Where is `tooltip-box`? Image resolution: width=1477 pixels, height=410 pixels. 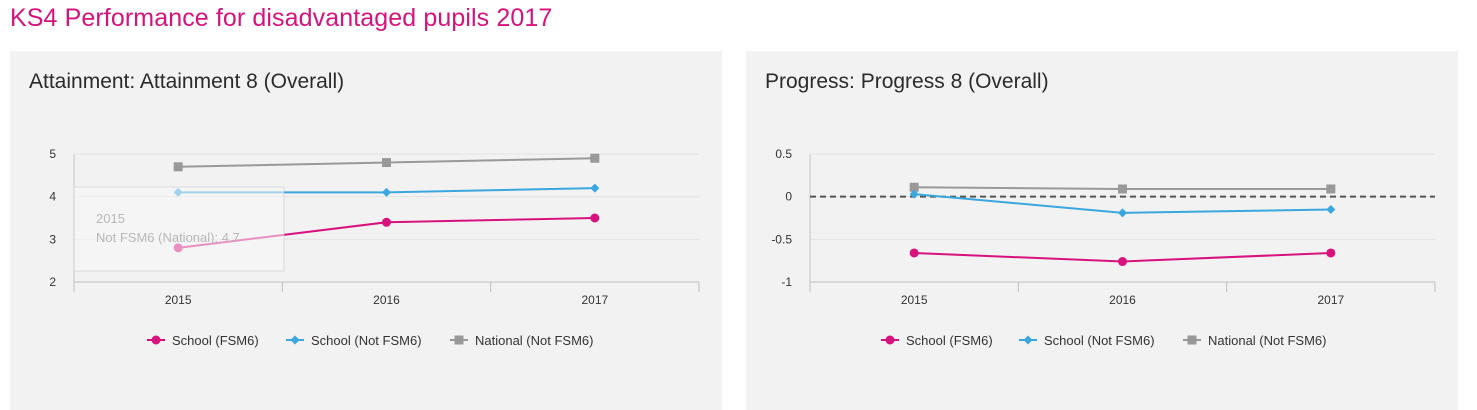
tooltip-box is located at coordinates (179, 229).